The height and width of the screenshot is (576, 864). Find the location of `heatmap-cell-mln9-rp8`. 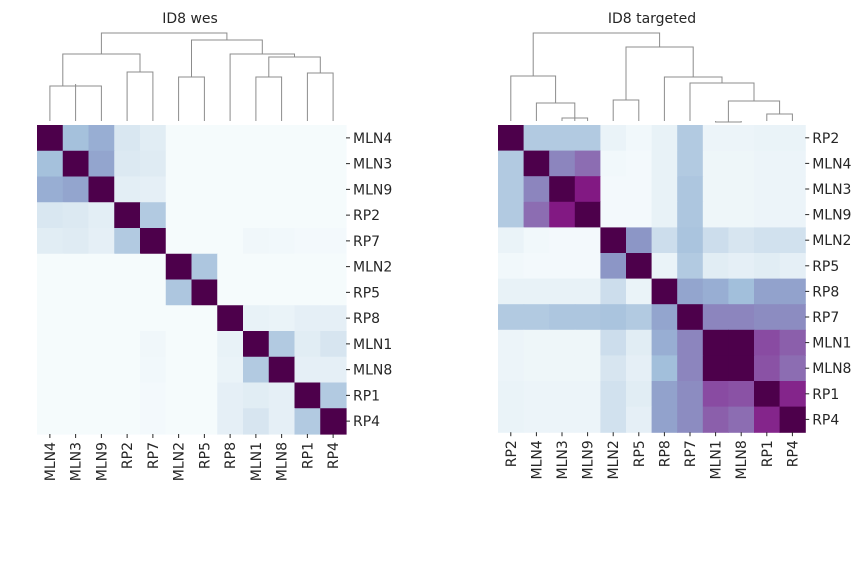

heatmap-cell-mln9-rp8 is located at coordinates (664, 214).